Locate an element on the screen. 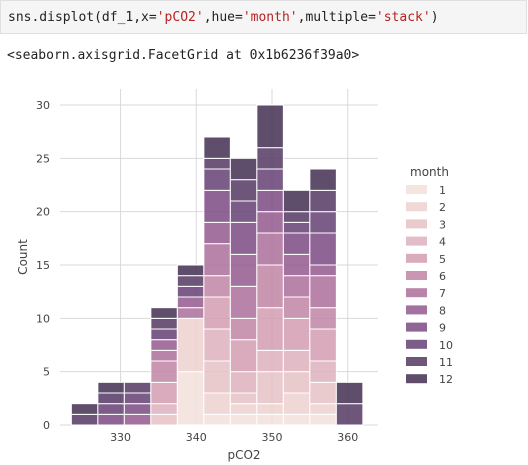  code-text: ,hue= is located at coordinates (223, 17).